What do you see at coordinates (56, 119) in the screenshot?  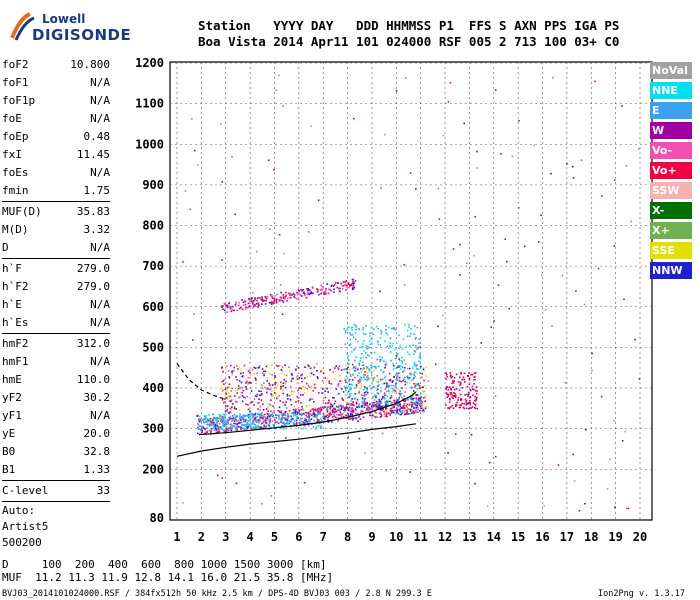 I see `param-row: foE N/A` at bounding box center [56, 119].